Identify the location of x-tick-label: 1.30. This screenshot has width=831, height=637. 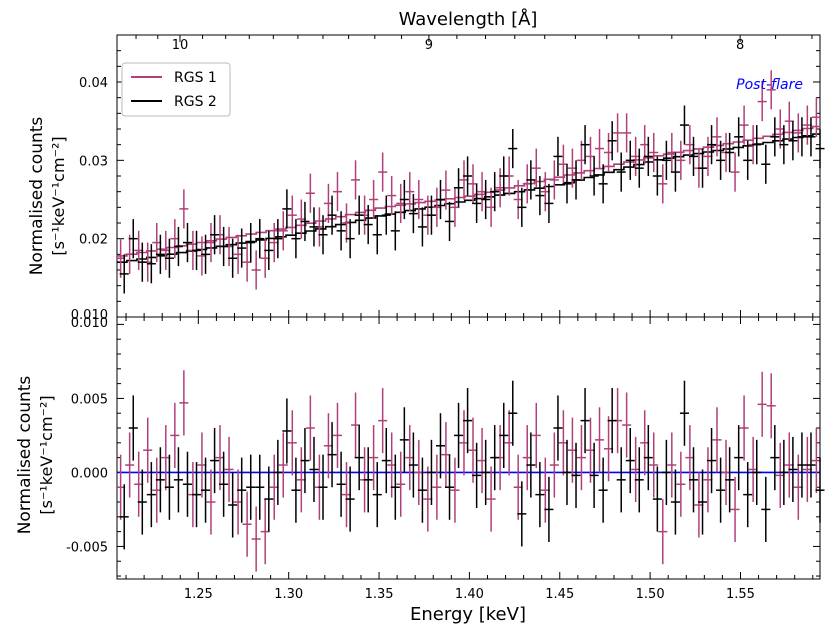
(288, 594).